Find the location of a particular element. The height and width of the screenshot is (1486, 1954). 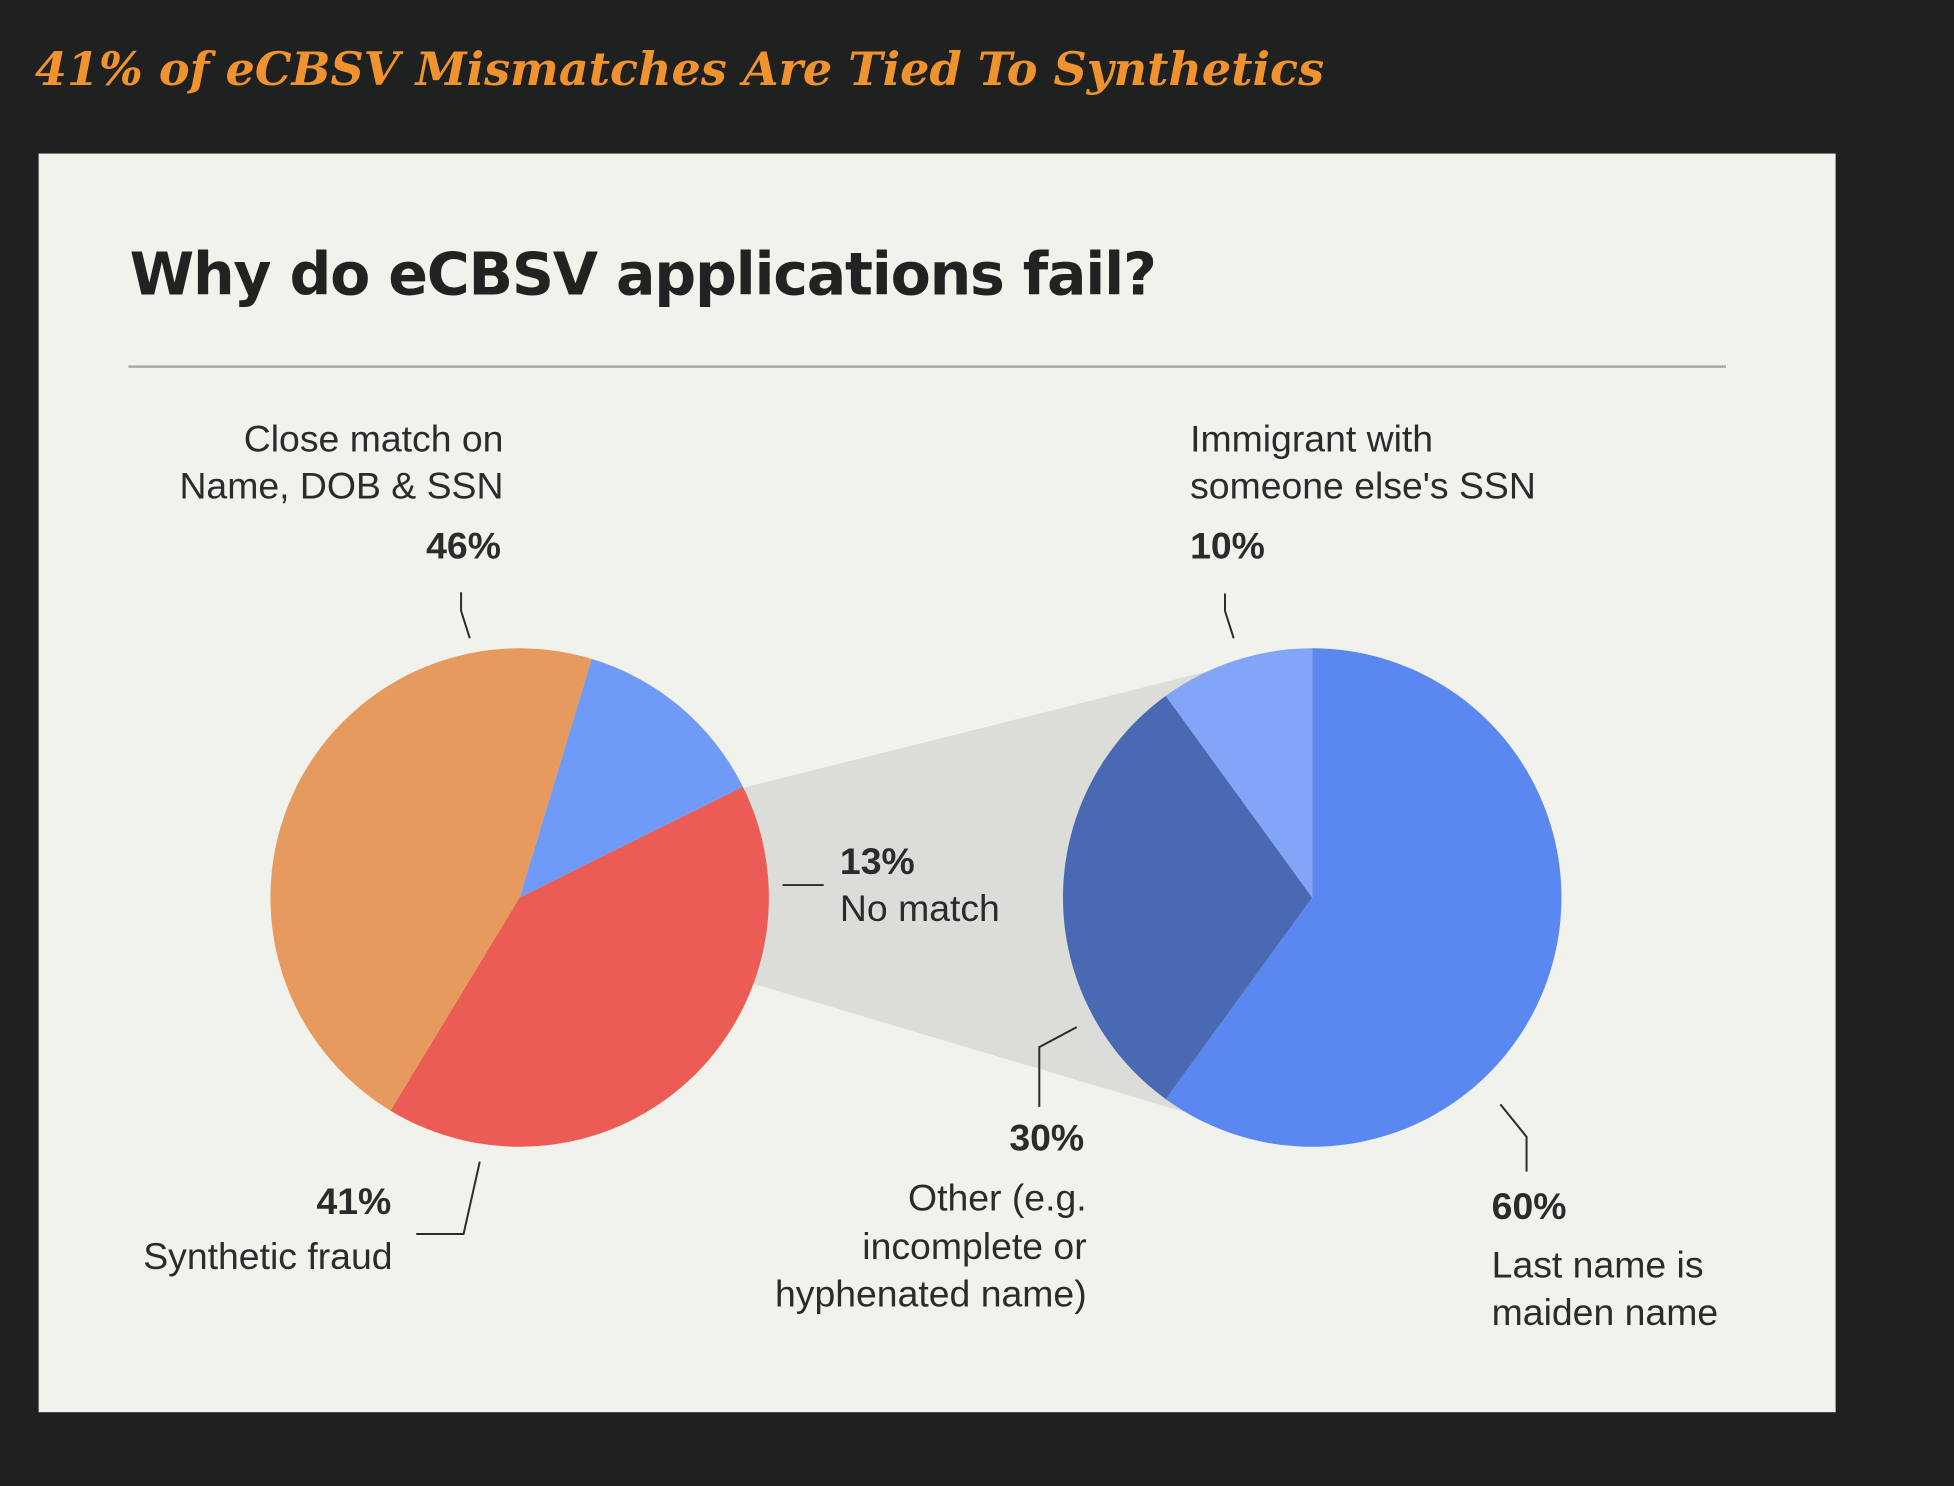

pie-slice-46pct is located at coordinates (431, 879).